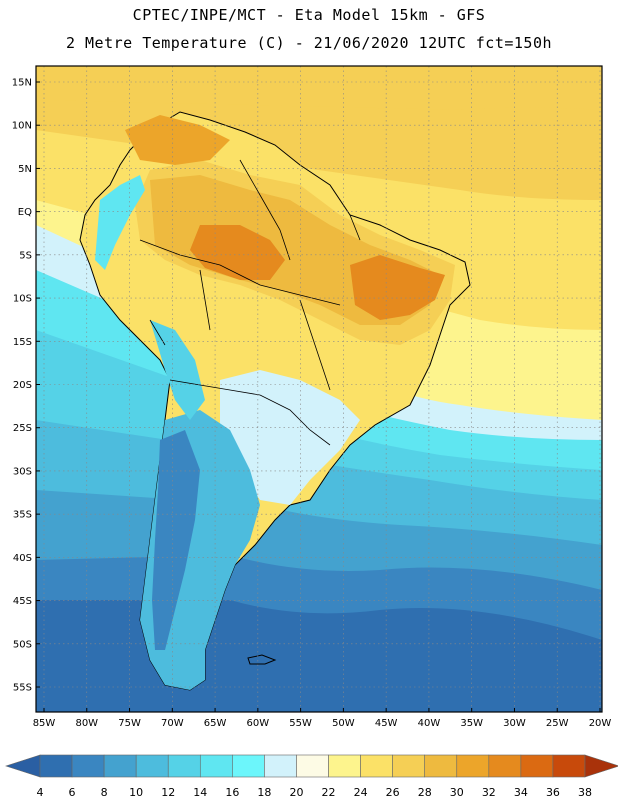 Image resolution: width=618 pixels, height=800 pixels. Describe the element at coordinates (457, 792) in the screenshot. I see `colorbar-label: 30` at that location.